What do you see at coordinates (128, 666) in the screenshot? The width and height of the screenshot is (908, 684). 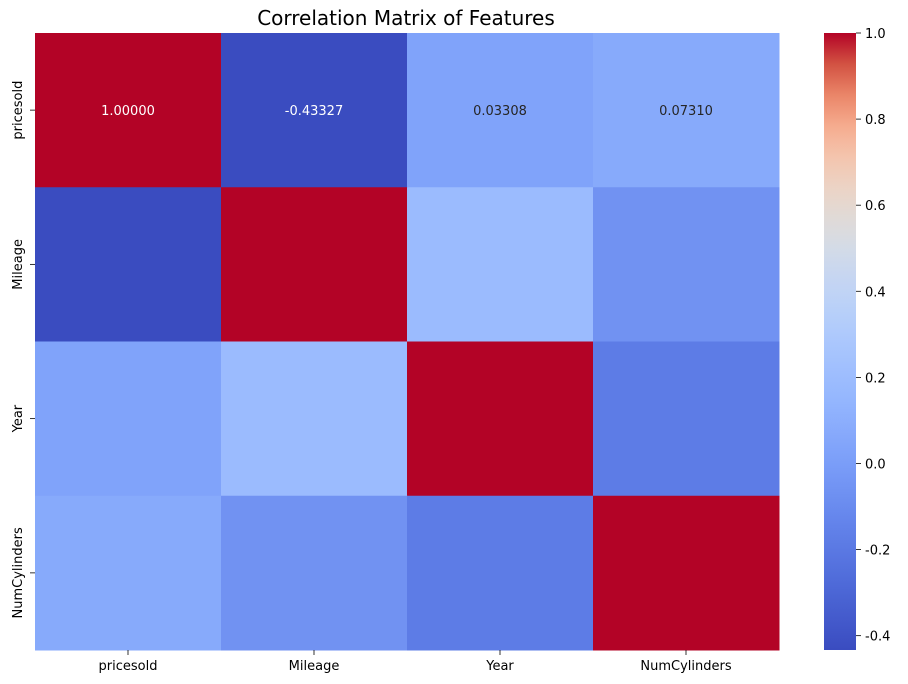 I see `x-tick-label-0: pricesold` at bounding box center [128, 666].